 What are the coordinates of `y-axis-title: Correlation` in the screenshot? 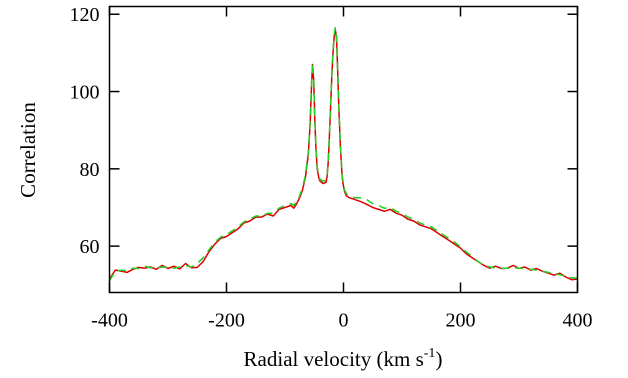 It's located at (28, 150).